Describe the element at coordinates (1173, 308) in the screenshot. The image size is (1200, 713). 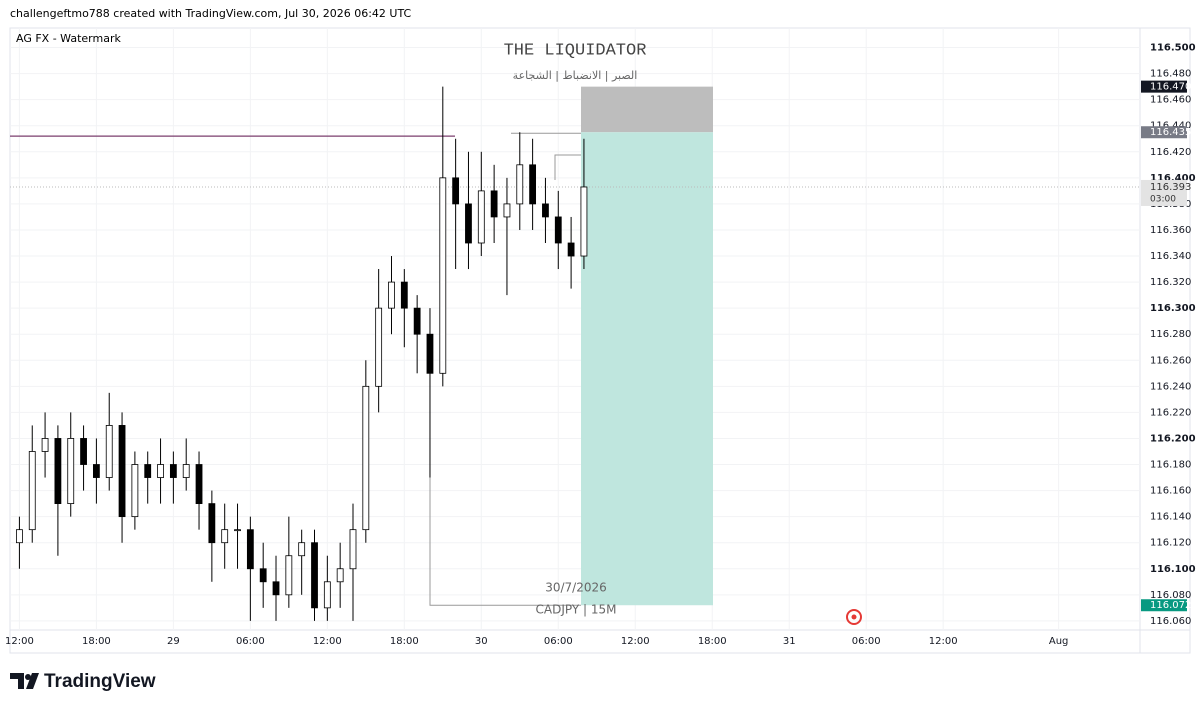
I see `y-tick-label: 116.300` at that location.